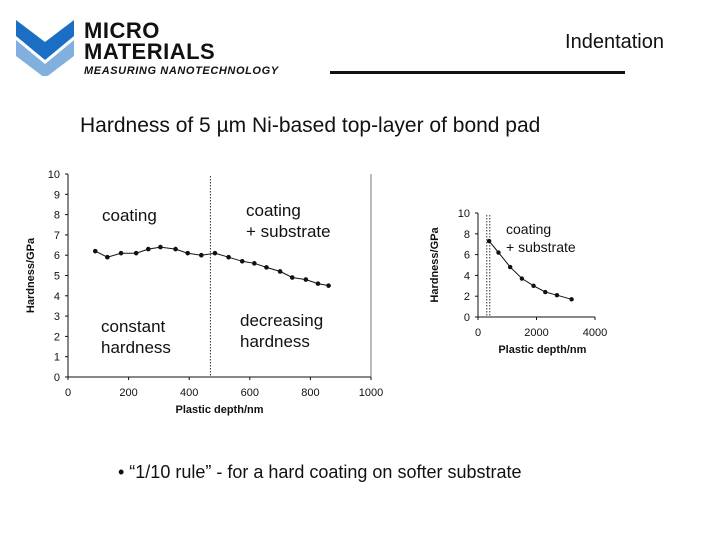 This screenshot has width=720, height=540. Describe the element at coordinates (435, 265) in the screenshot. I see `inset-y-axis-label: Hardness/GPa` at that location.